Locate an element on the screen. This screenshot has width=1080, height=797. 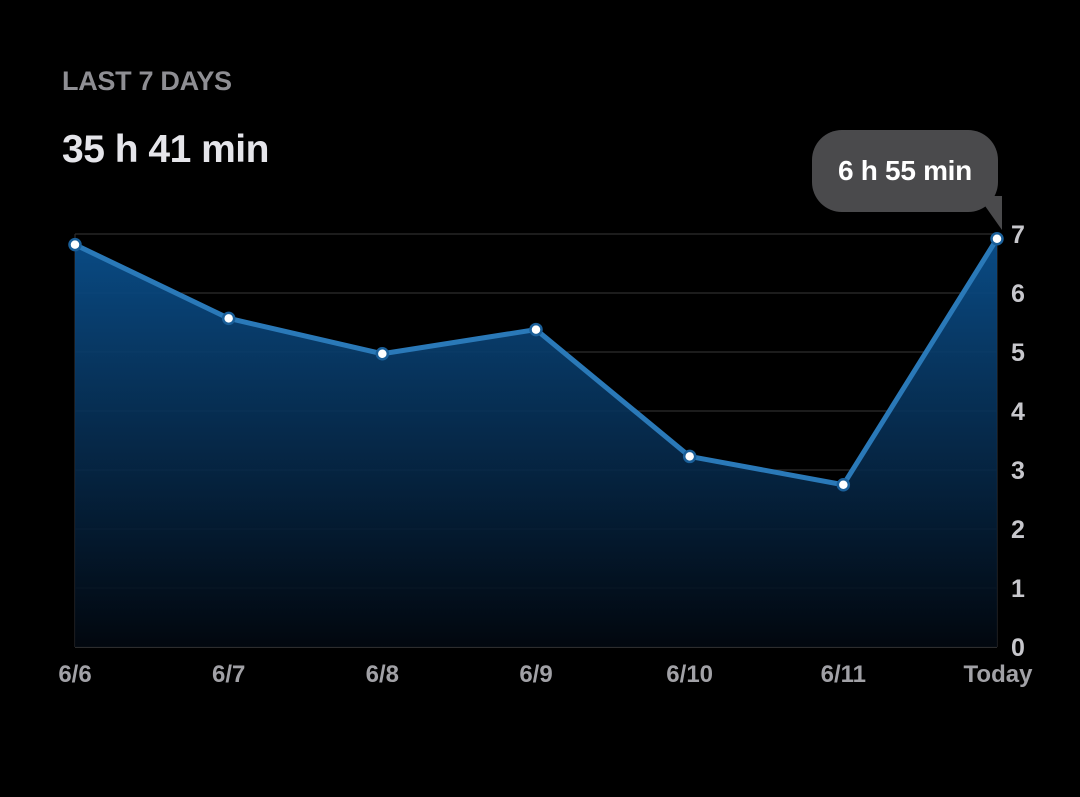
y-axis-ticks: 0 1 2 3 4 5 6 7 is located at coordinates (1018, 441).